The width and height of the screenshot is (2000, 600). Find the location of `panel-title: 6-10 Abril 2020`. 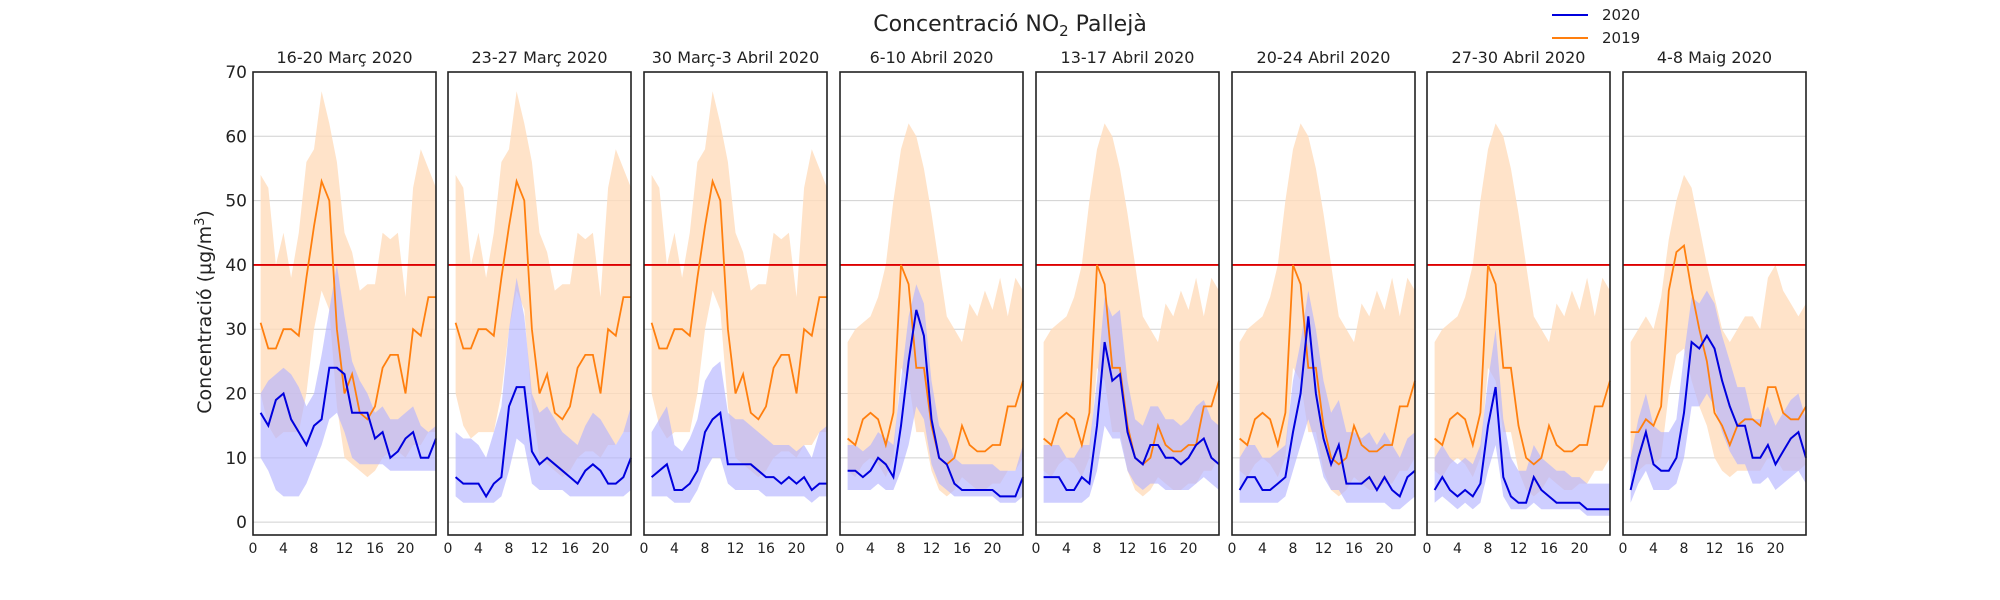

panel-title: 6-10 Abril 2020 is located at coordinates (932, 57).